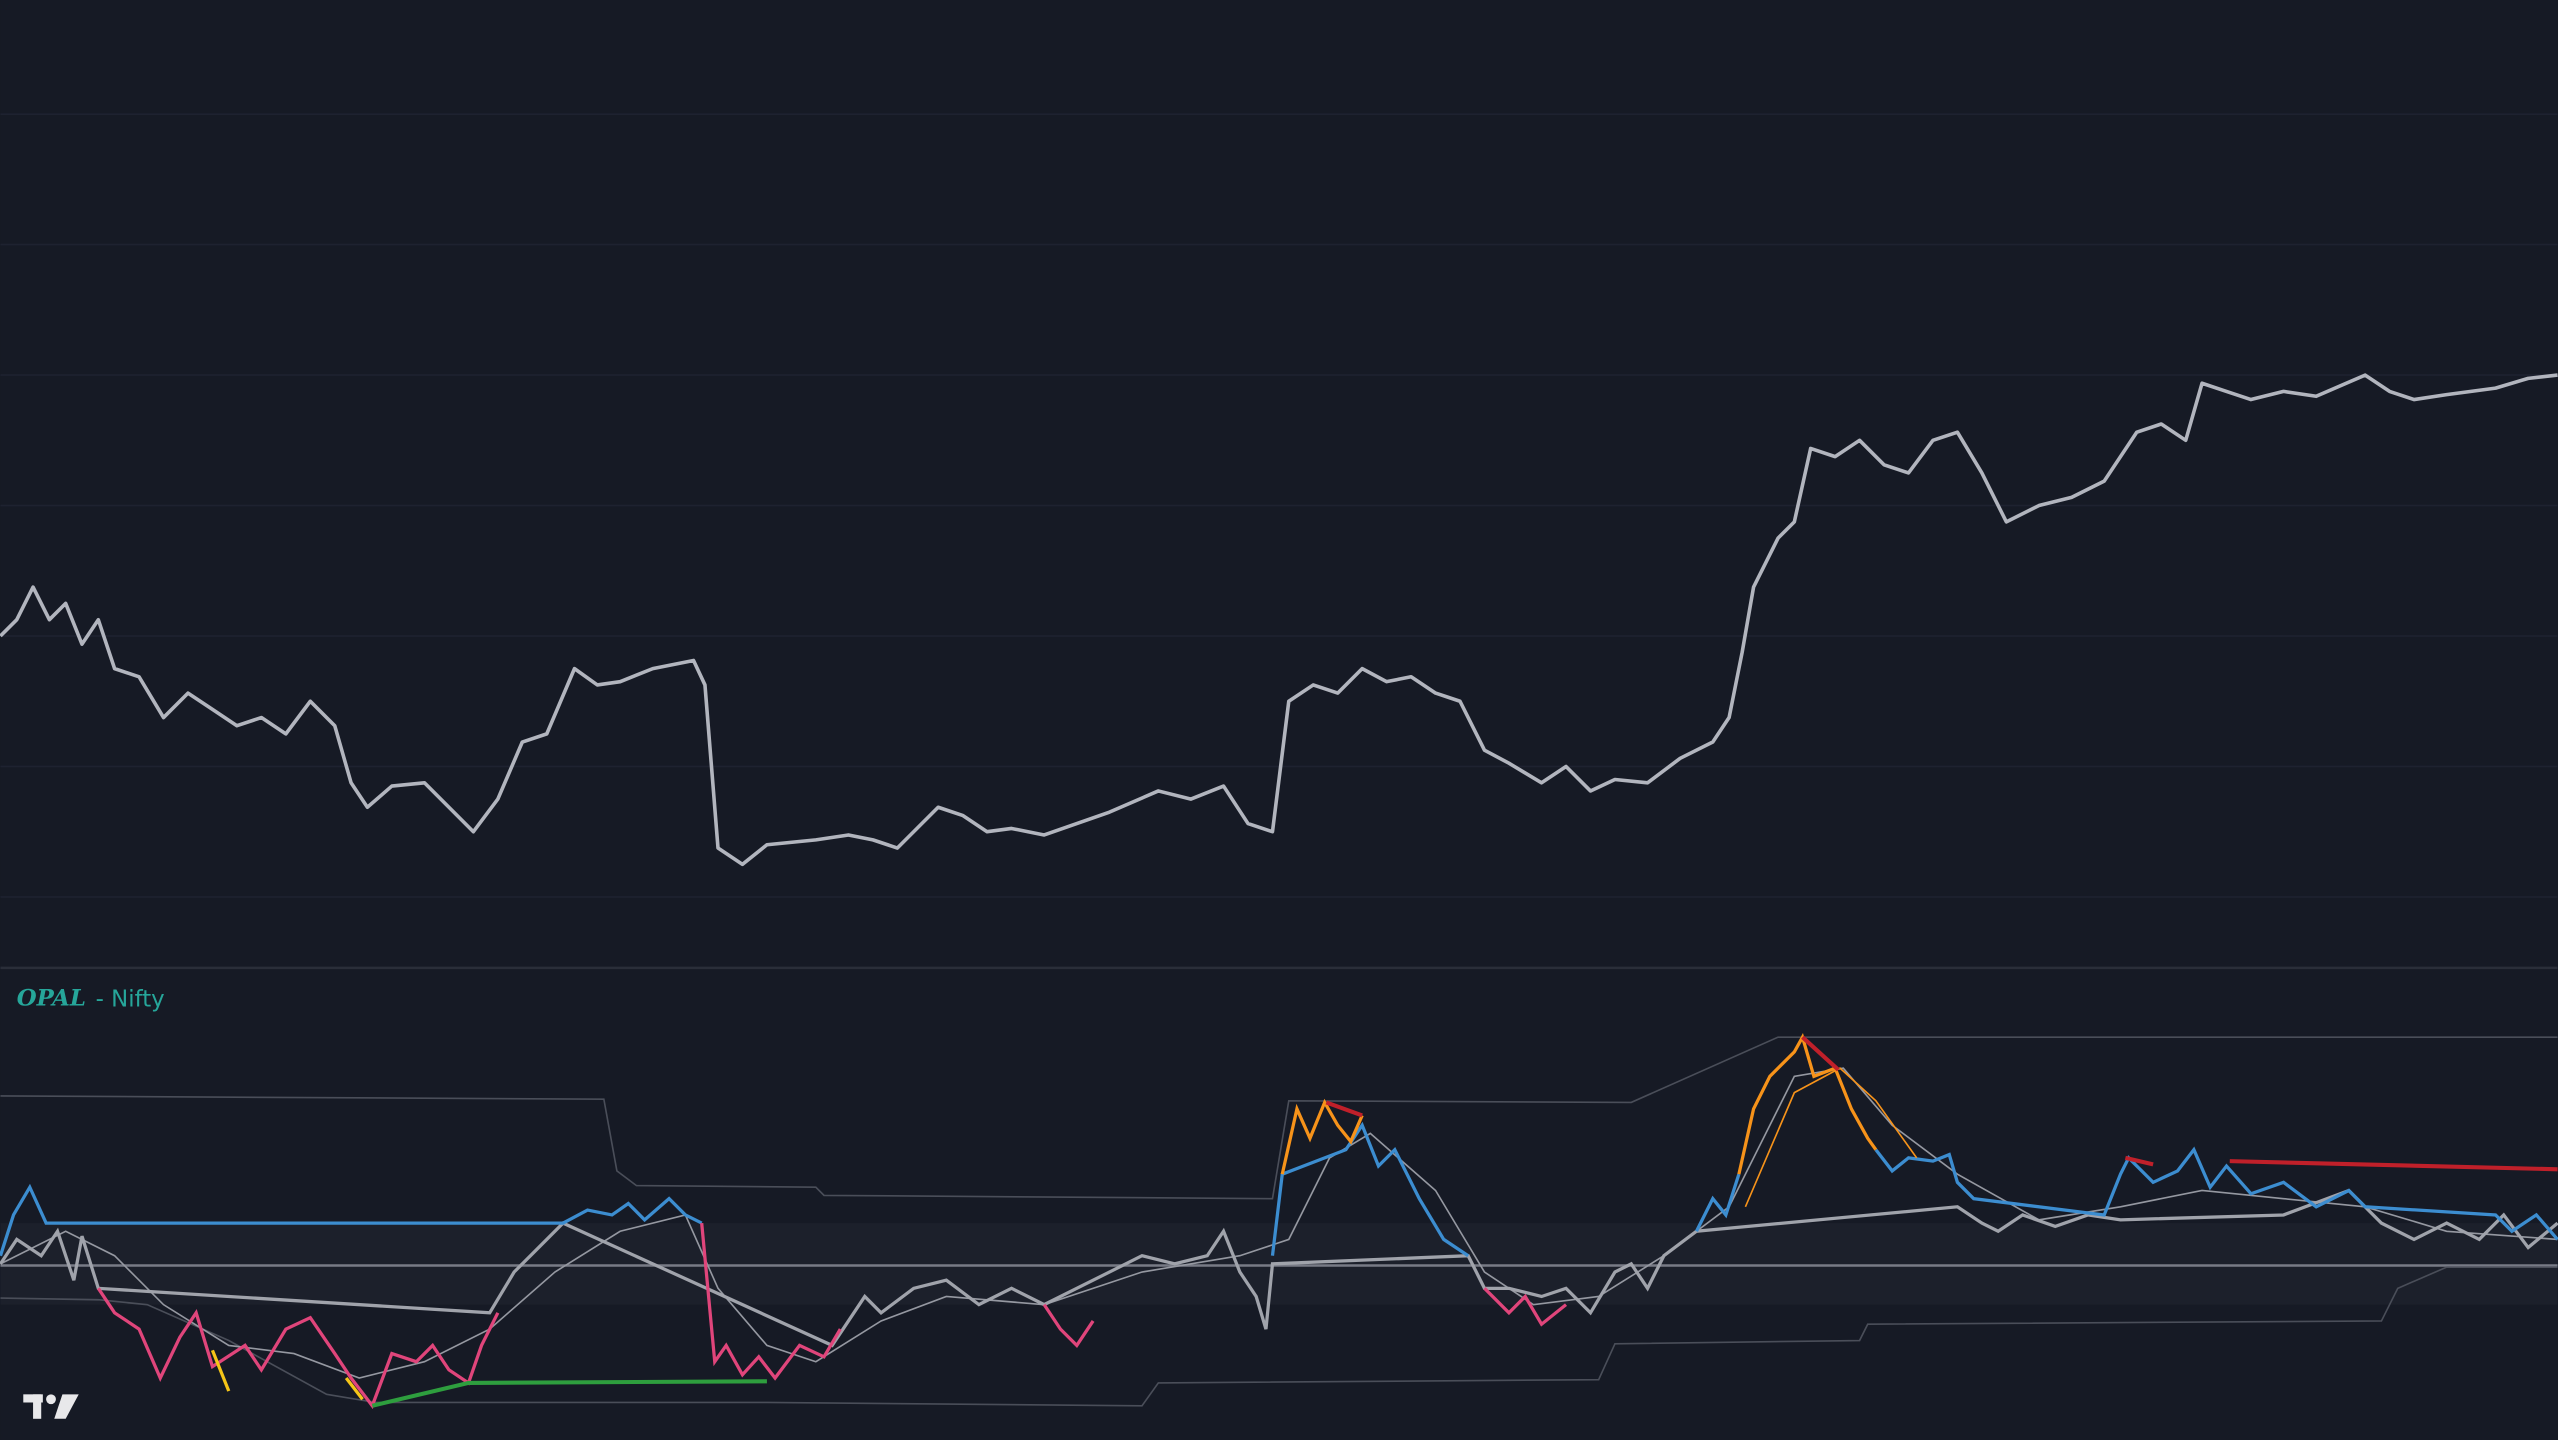  What do you see at coordinates (91, 999) in the screenshot?
I see `indicator-legend: OPAL - Nifty` at bounding box center [91, 999].